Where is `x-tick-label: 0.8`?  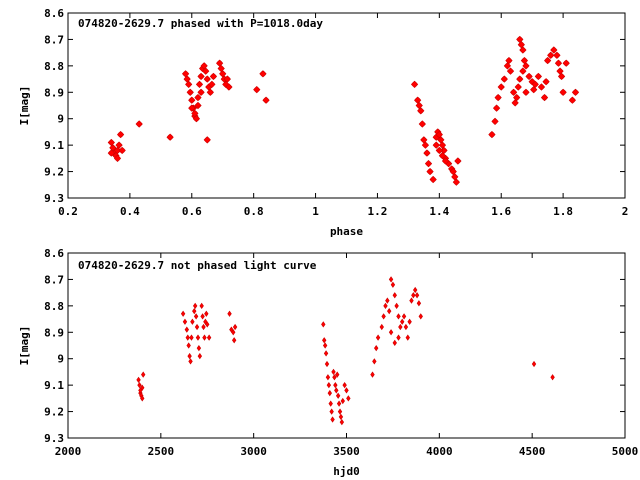 x-tick-label: 0.8 is located at coordinates (254, 211).